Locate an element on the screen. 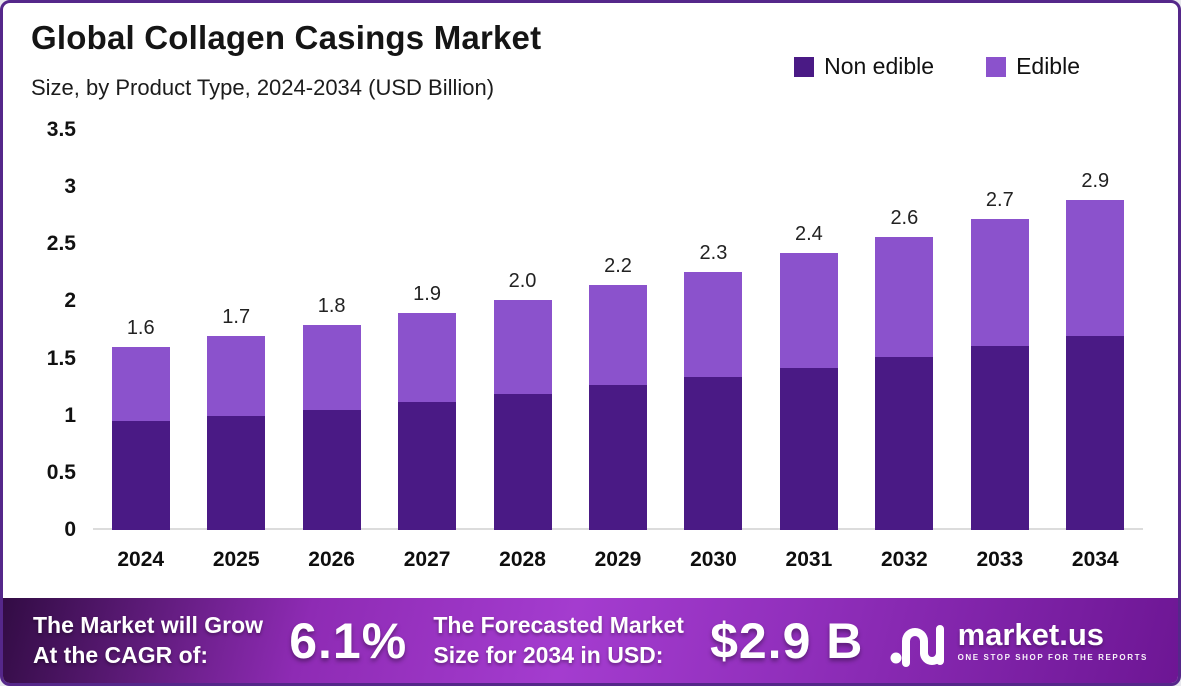 This screenshot has width=1181, height=686. bar-total-label: 1.6 is located at coordinates (140, 328).